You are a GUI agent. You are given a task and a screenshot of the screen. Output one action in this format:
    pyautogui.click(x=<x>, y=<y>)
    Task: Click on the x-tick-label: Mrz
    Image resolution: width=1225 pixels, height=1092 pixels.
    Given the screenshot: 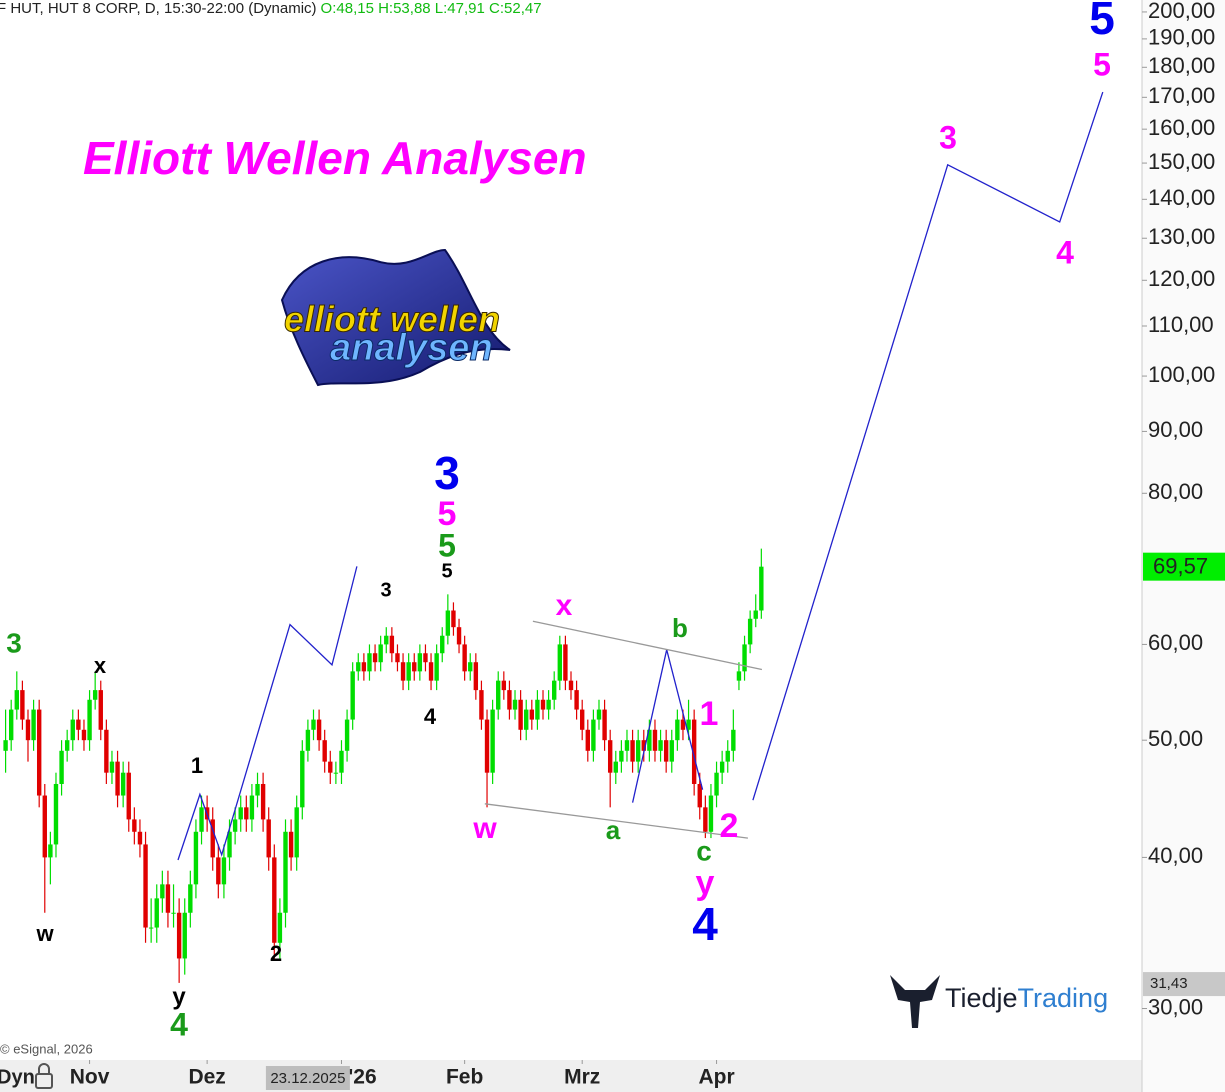 What is the action you would take?
    pyautogui.click(x=582, y=1077)
    